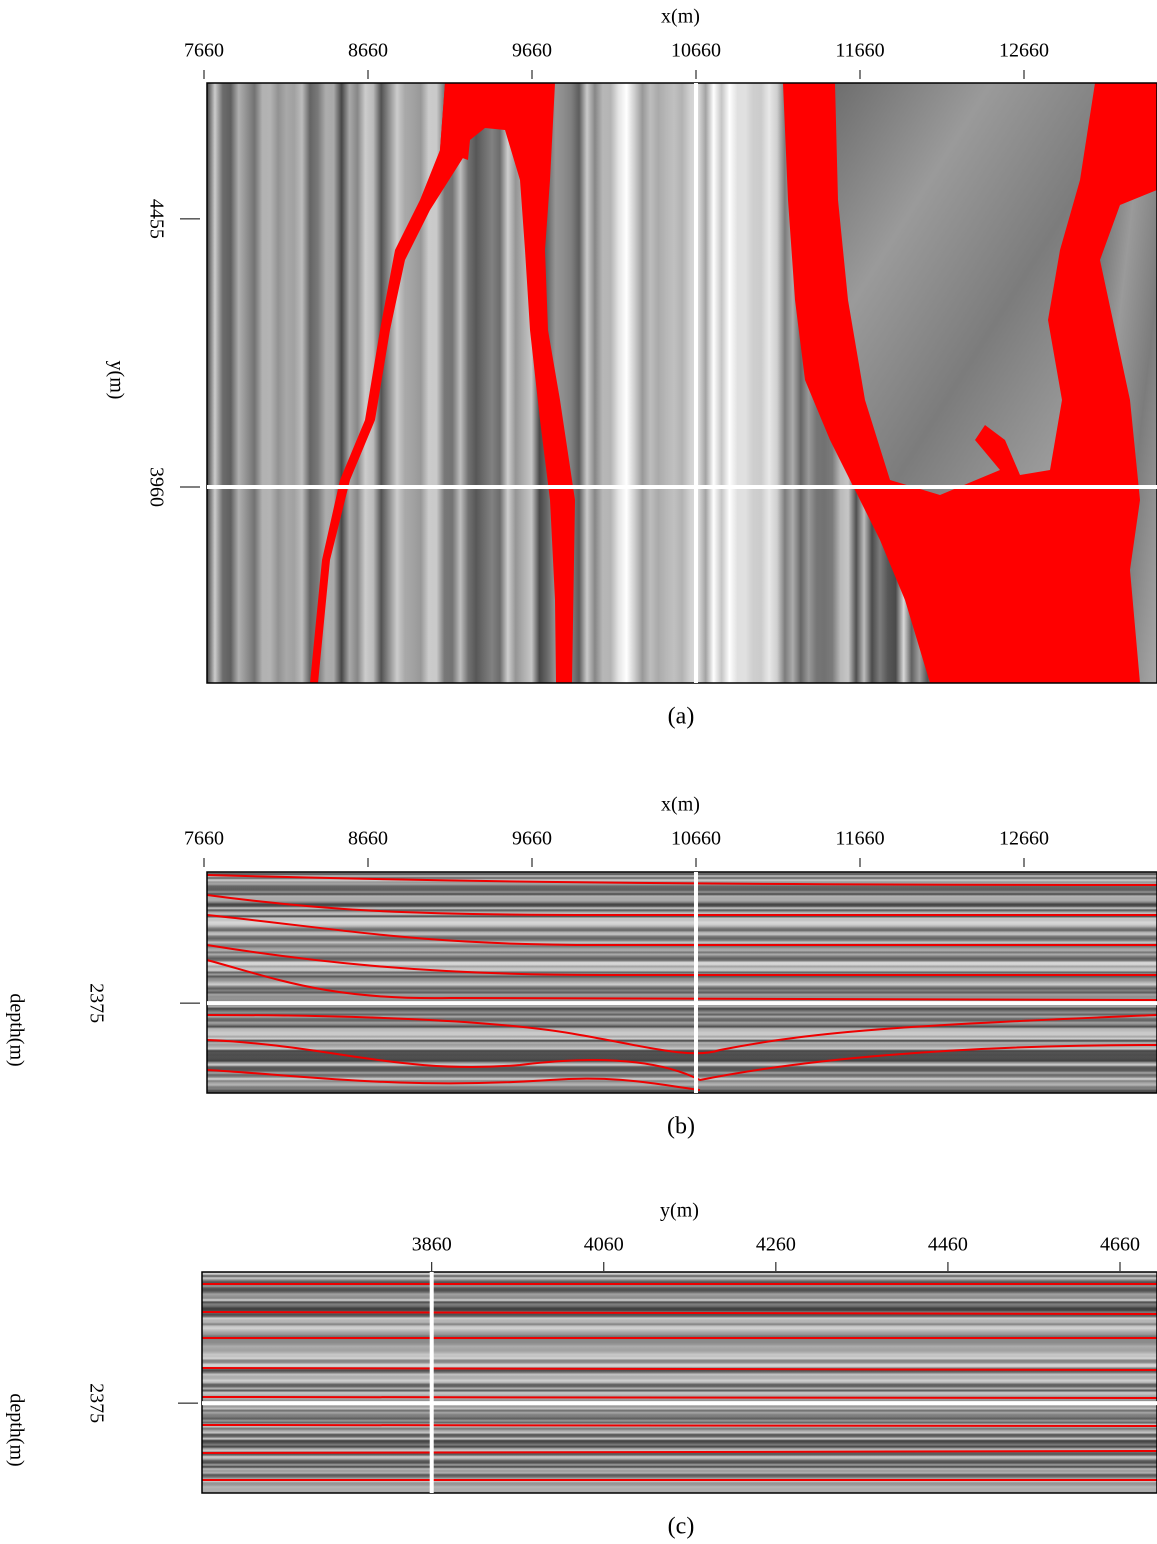 This screenshot has height=1544, width=1157. What do you see at coordinates (507, 383) in the screenshot?
I see `red-region` at bounding box center [507, 383].